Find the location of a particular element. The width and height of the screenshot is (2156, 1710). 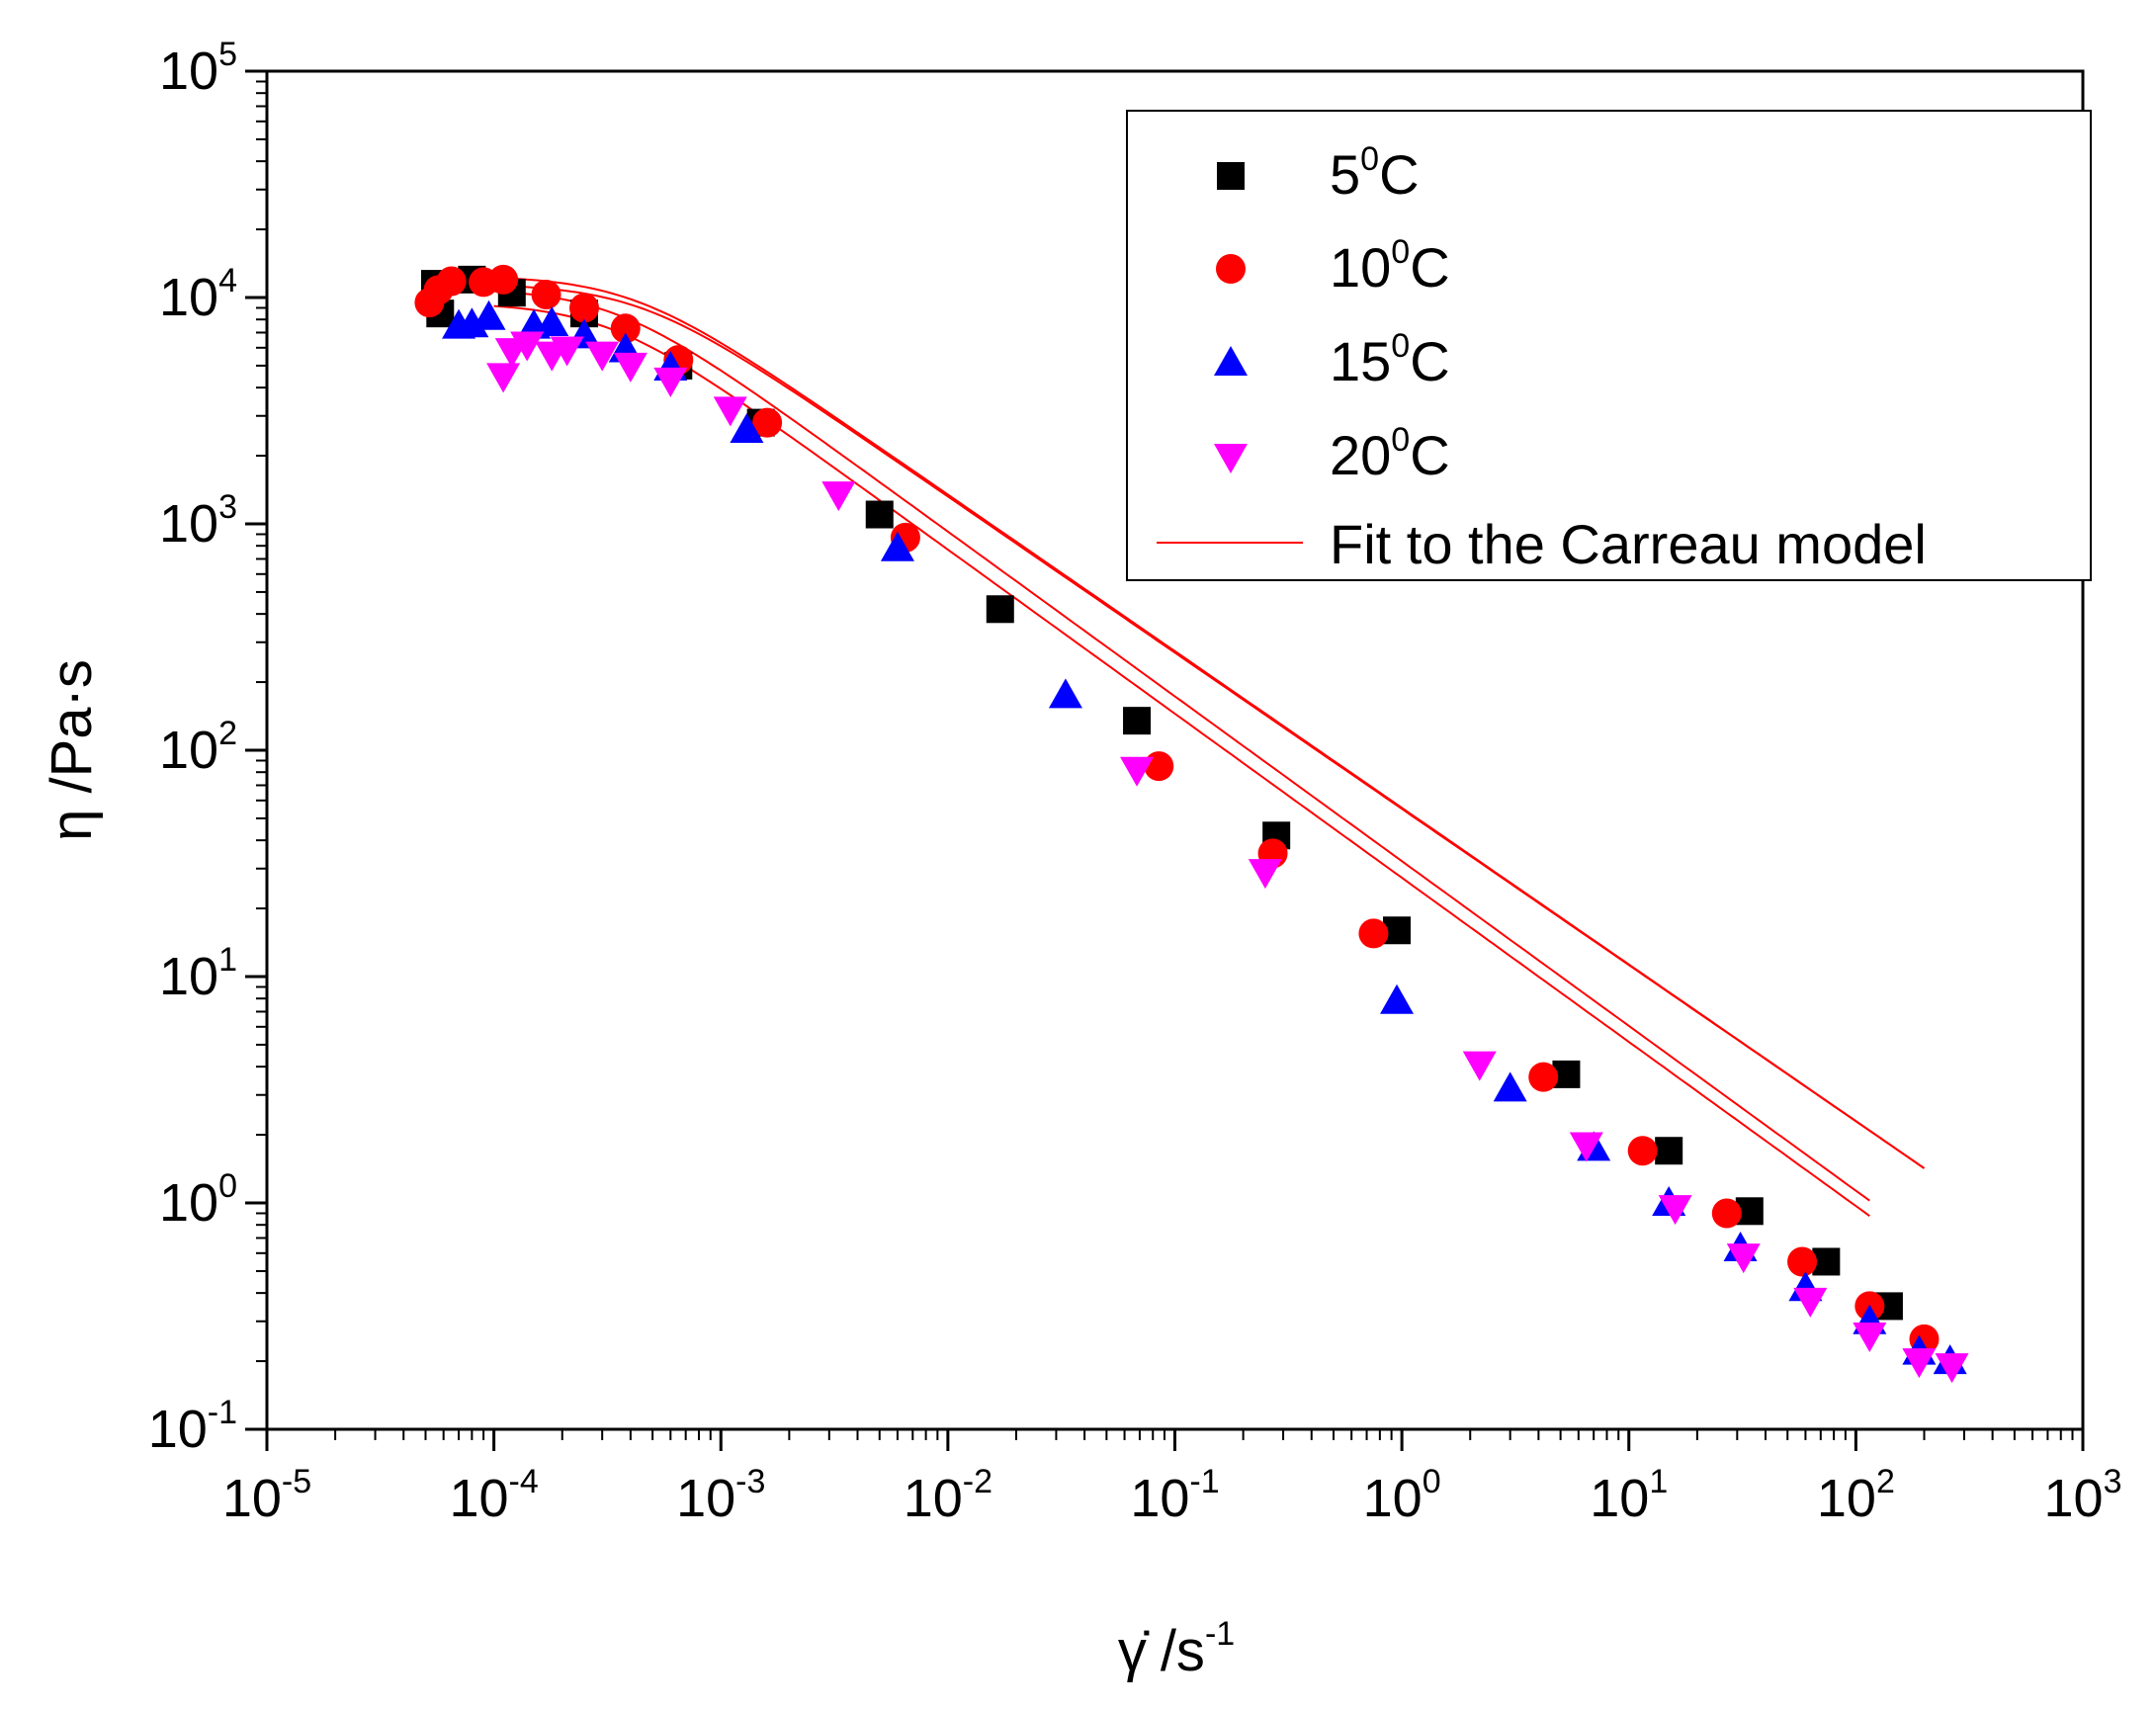

x-tick-labels: 10⁻⁵ 10⁻⁴ 10⁻³ 10⁻² 10⁻¹ 10⁰ 10¹ 10² 10³ is located at coordinates (1172, 1496).